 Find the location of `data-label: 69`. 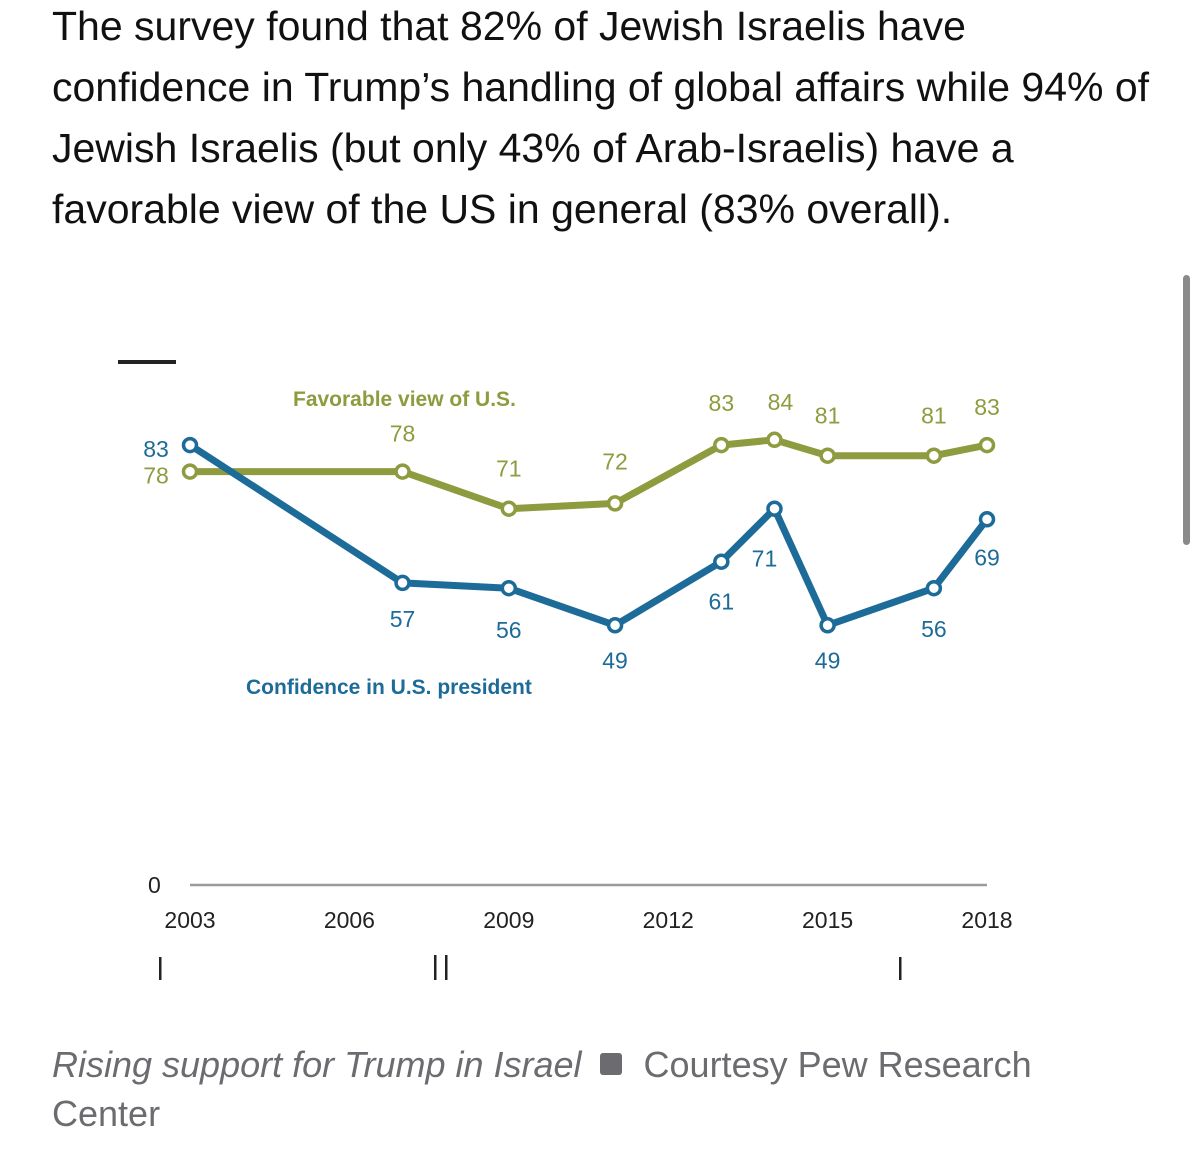

data-label: 69 is located at coordinates (987, 557).